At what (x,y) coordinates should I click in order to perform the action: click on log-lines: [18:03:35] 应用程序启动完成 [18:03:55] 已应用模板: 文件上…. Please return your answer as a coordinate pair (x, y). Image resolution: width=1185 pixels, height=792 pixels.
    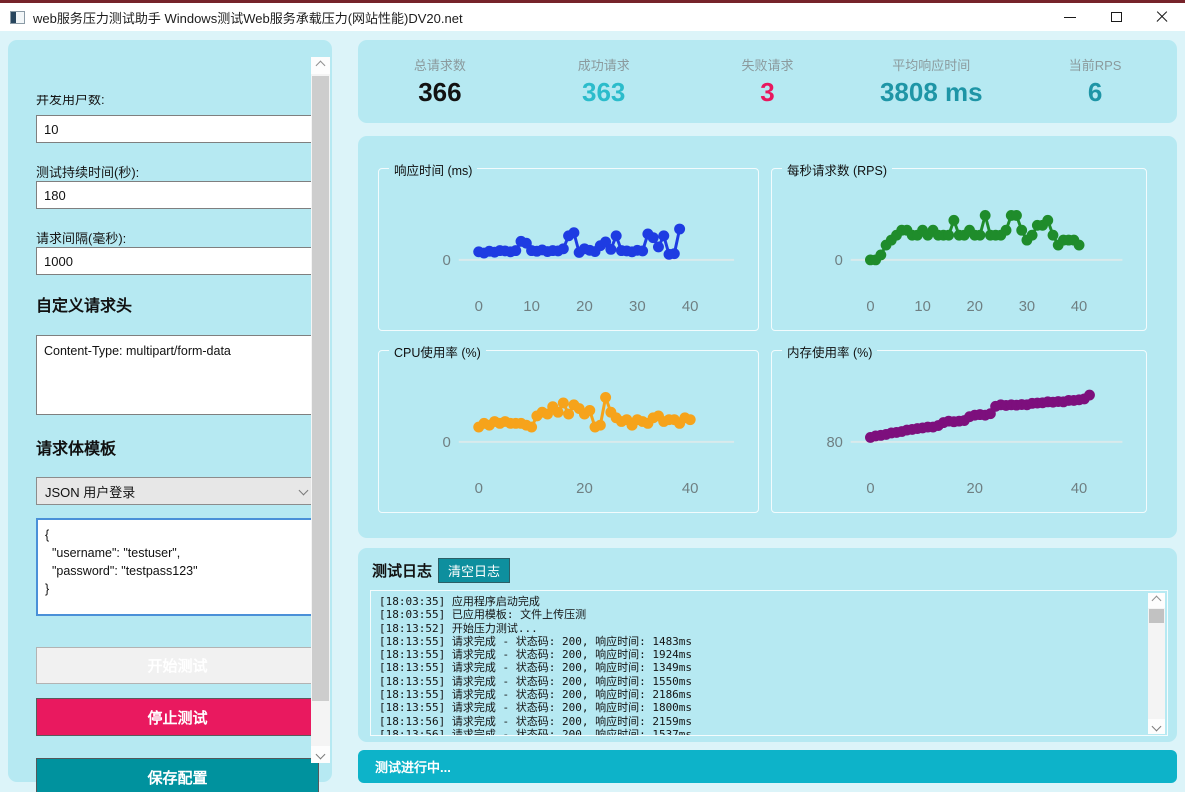
    Looking at the image, I should click on (761, 665).